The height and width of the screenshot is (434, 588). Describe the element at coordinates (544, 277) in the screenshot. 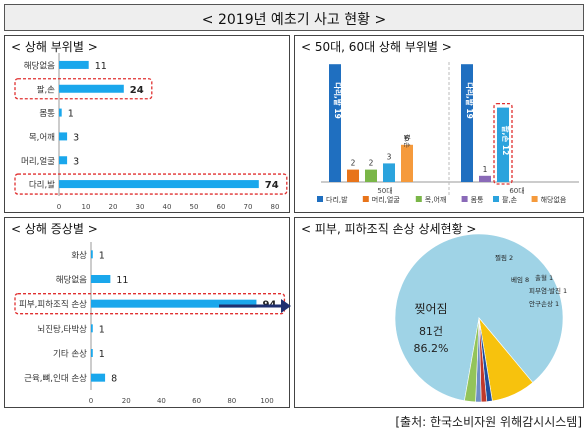

I see `pie-label: 출혈 1` at that location.